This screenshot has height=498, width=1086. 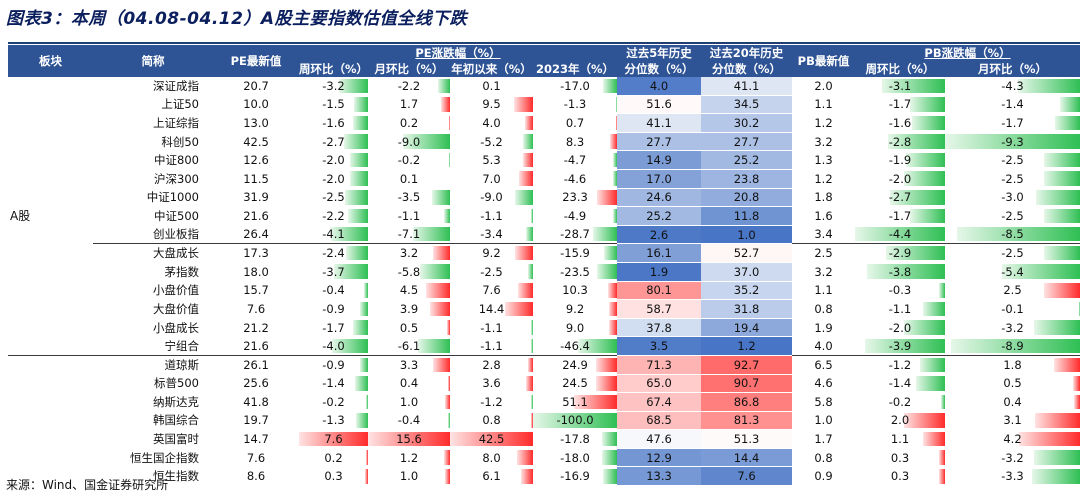 I want to click on pe_wow-cell: -4.0, so click(x=333, y=346).